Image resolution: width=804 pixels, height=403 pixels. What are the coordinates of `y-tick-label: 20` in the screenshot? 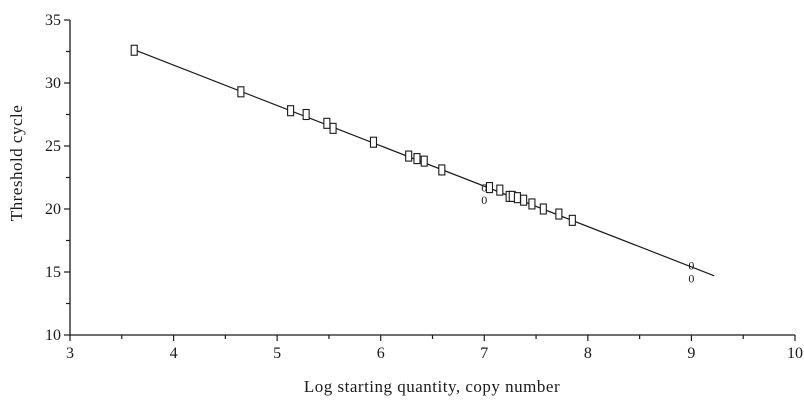 It's located at (53, 209).